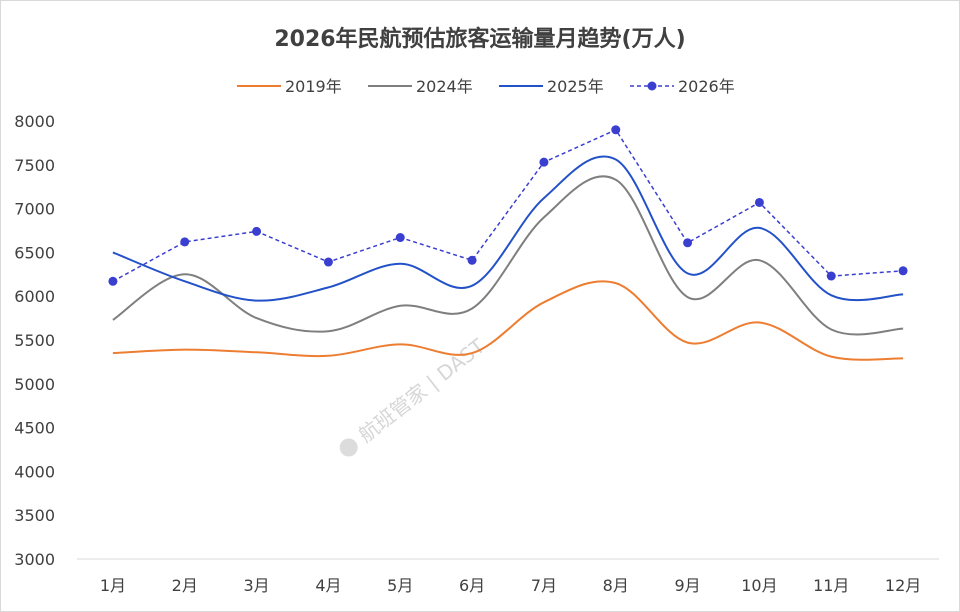 This screenshot has width=960, height=612. What do you see at coordinates (34, 515) in the screenshot?
I see `y-tick-label: 3500` at bounding box center [34, 515].